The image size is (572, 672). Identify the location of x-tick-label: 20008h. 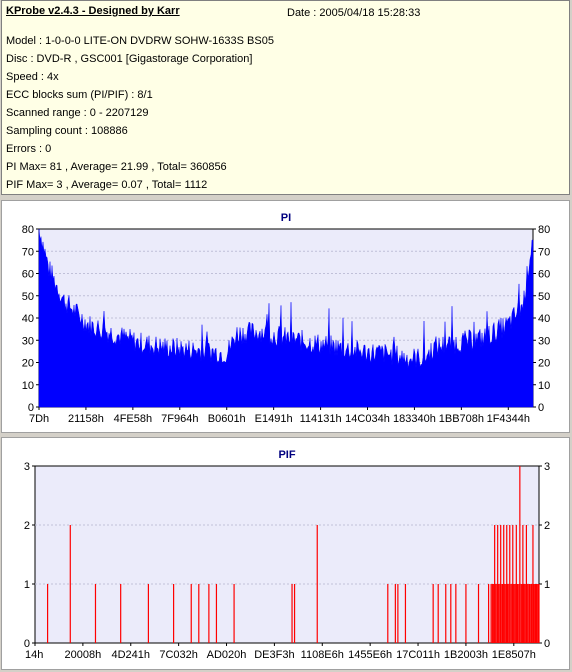
(83, 655).